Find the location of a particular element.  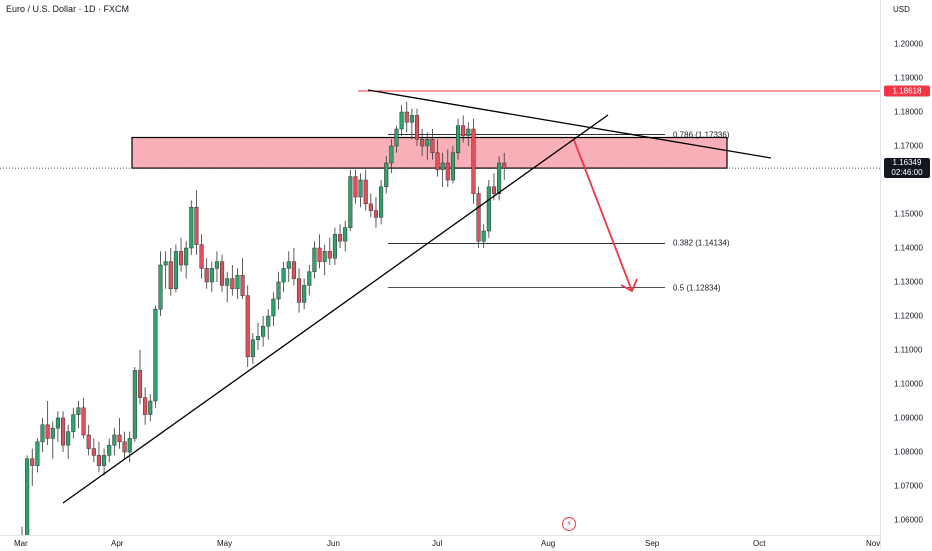

price-tick: 1.19000 is located at coordinates (908, 78).